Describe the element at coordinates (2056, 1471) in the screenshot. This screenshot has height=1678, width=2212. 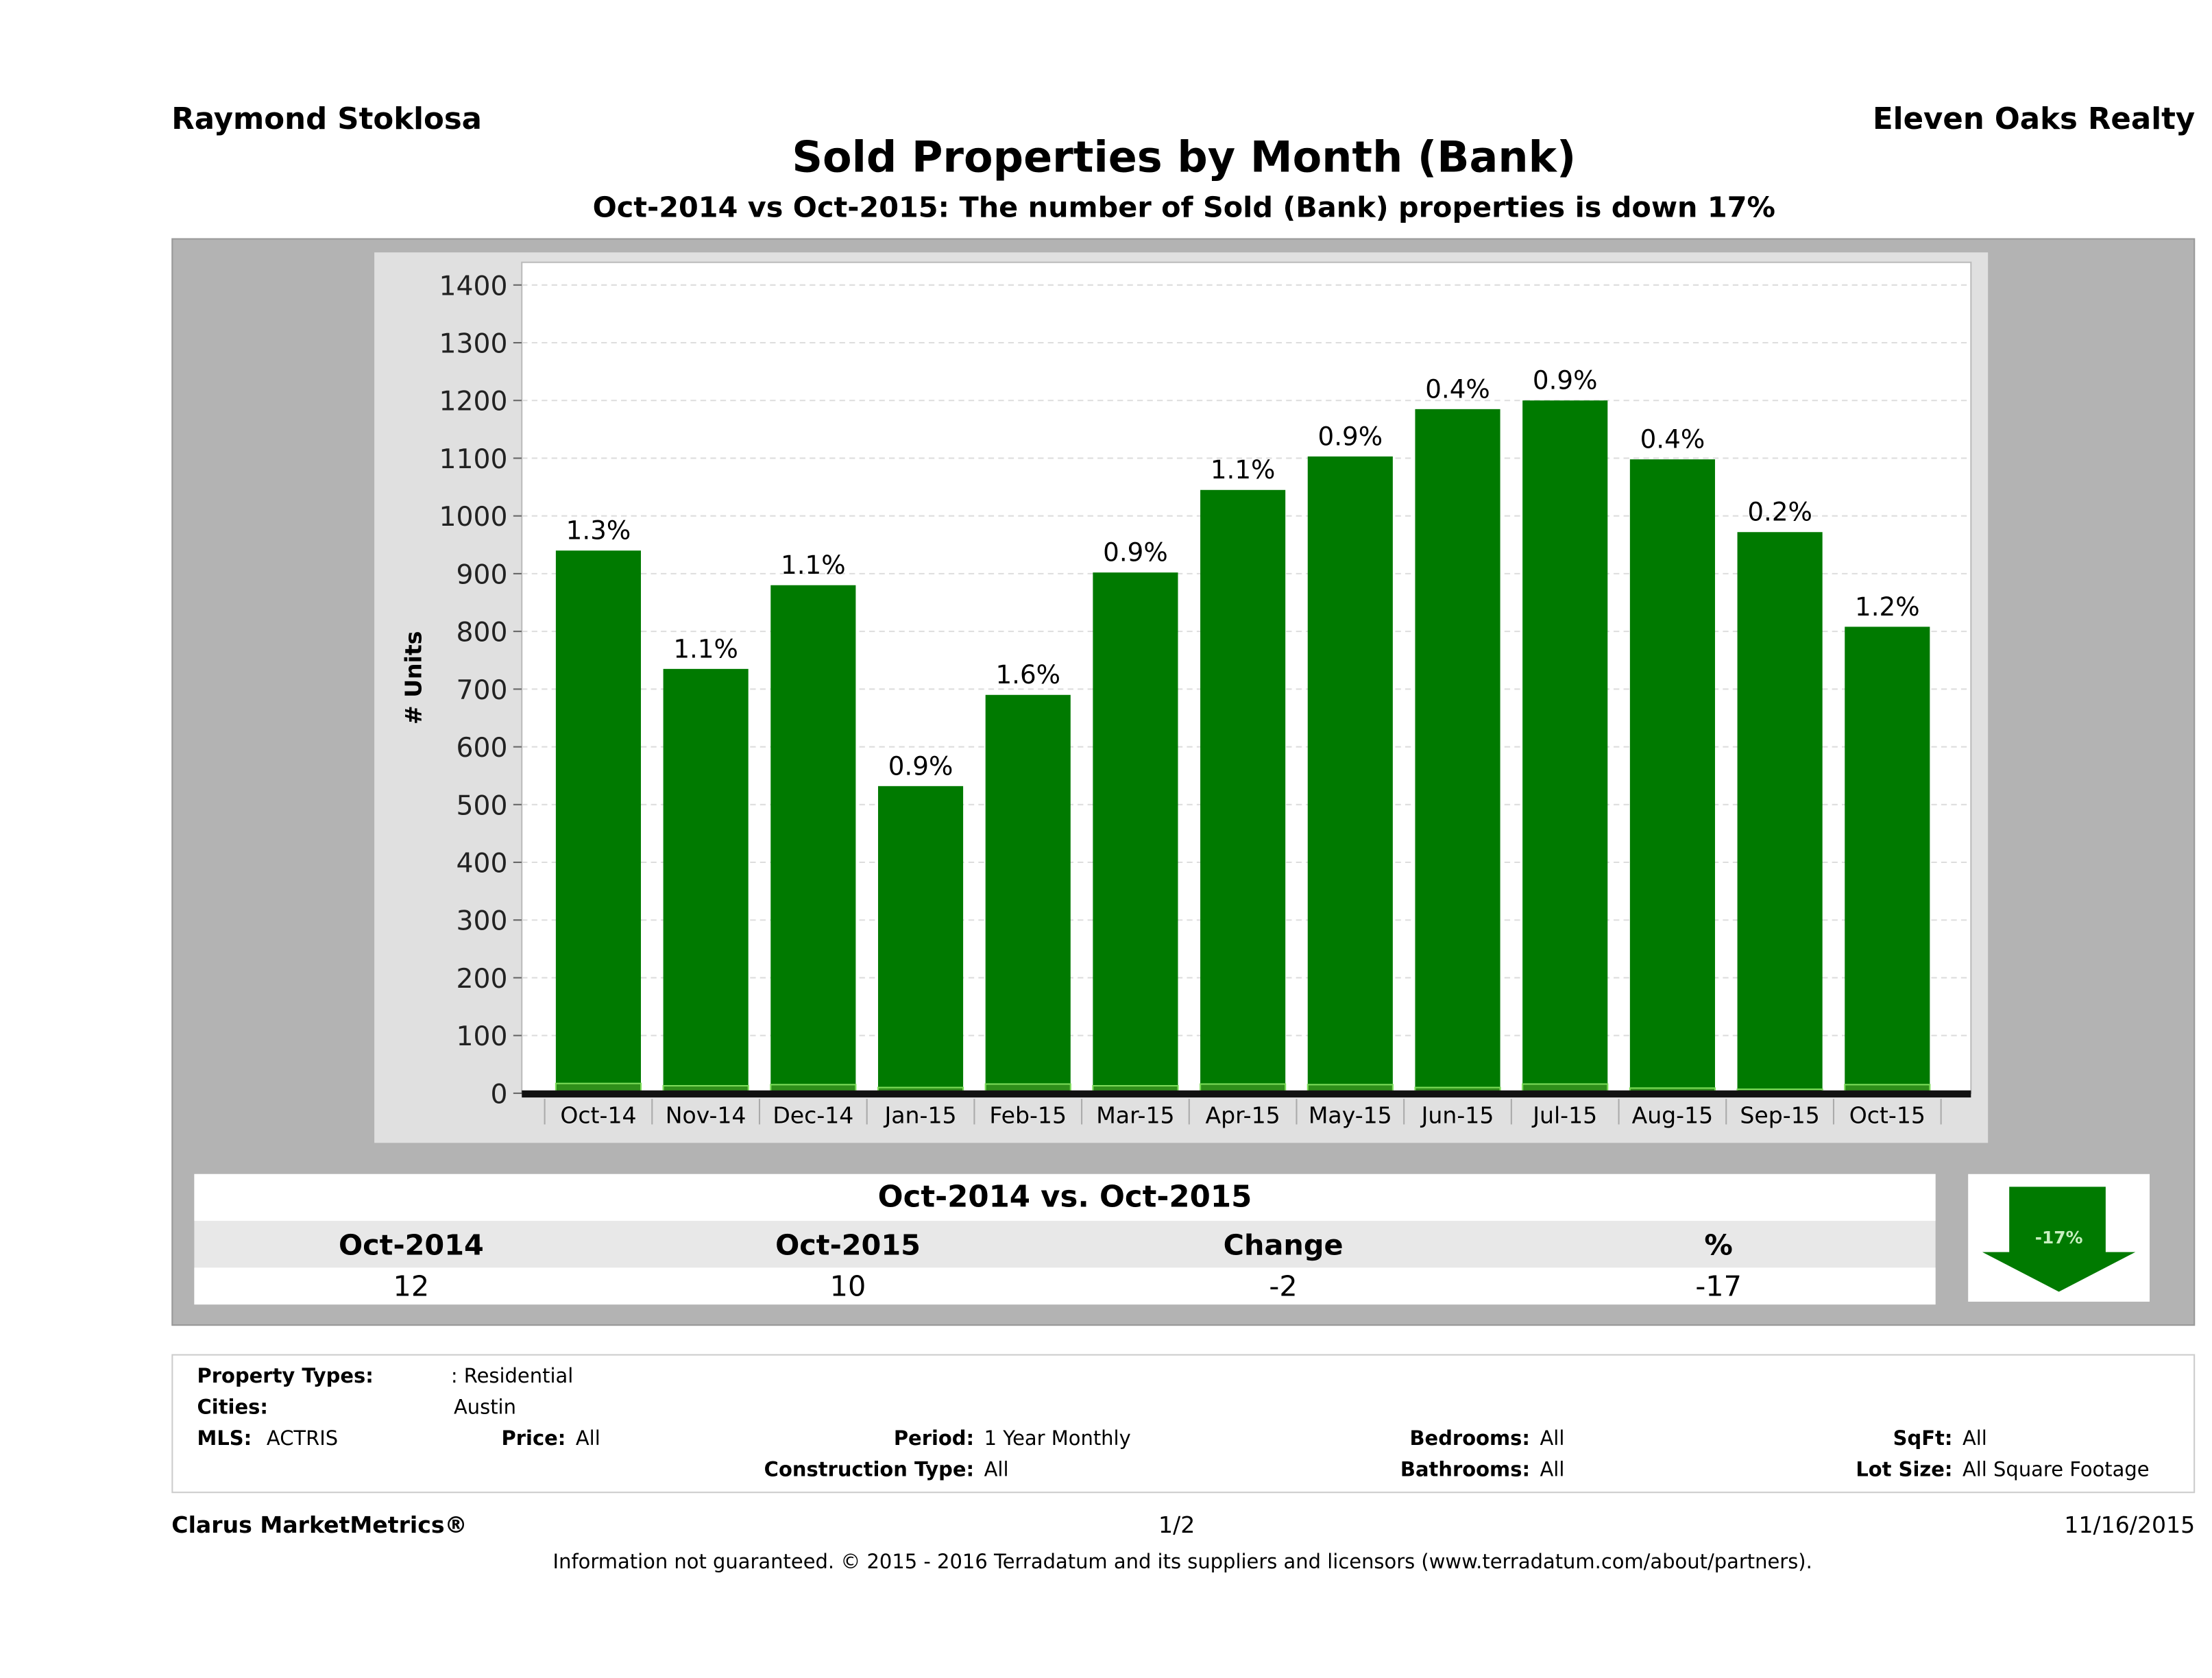
I see `filter-value: All Square Footage` at that location.